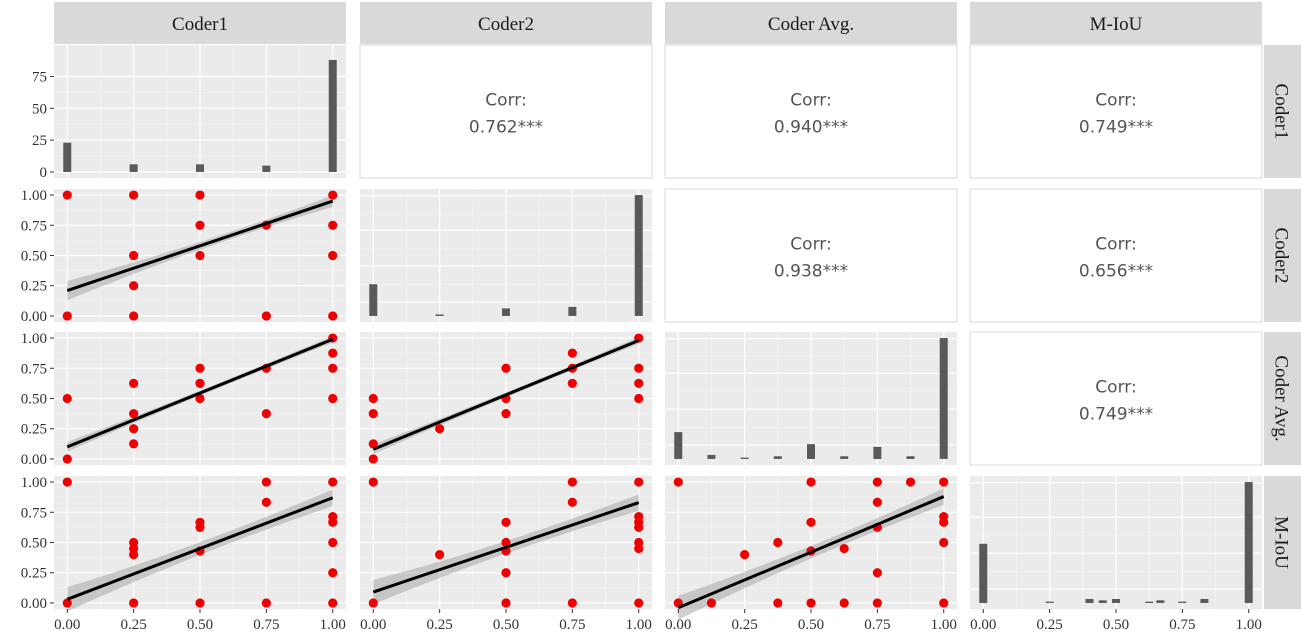 This screenshot has height=643, width=1301. I want to click on corr-value: 0.940***, so click(811, 128).